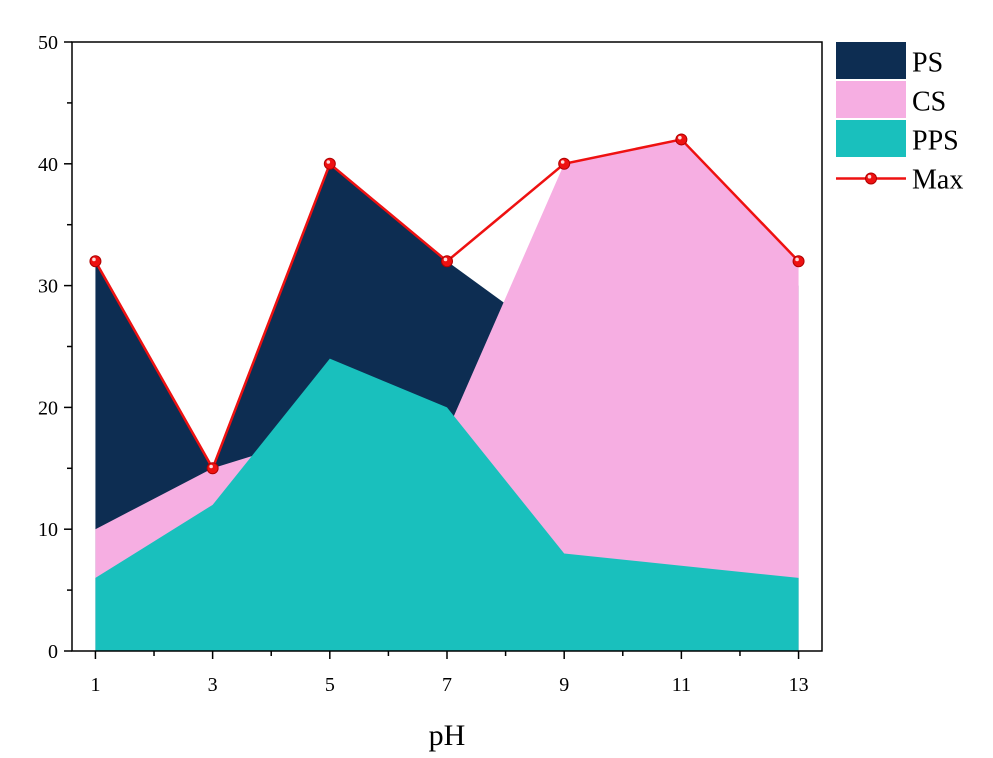  I want to click on legend-label-ps: PS, so click(927, 63).